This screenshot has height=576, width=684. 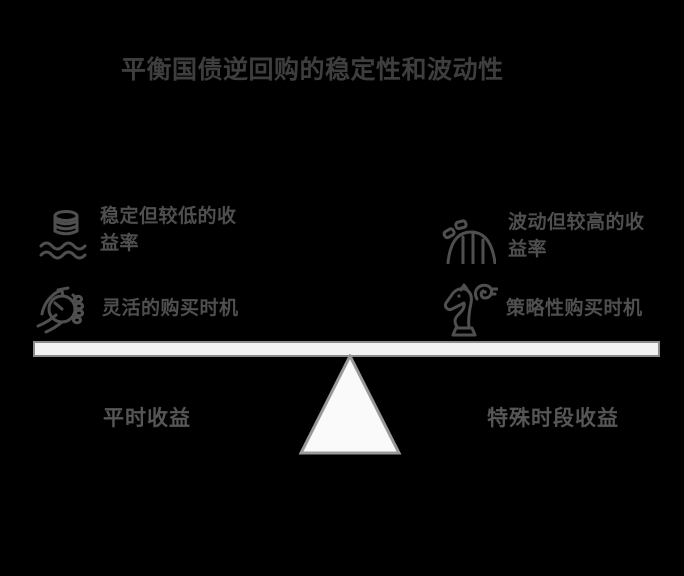 I want to click on page-title: 平衡国债逆回购的稳定性和波动性, so click(x=312, y=70).